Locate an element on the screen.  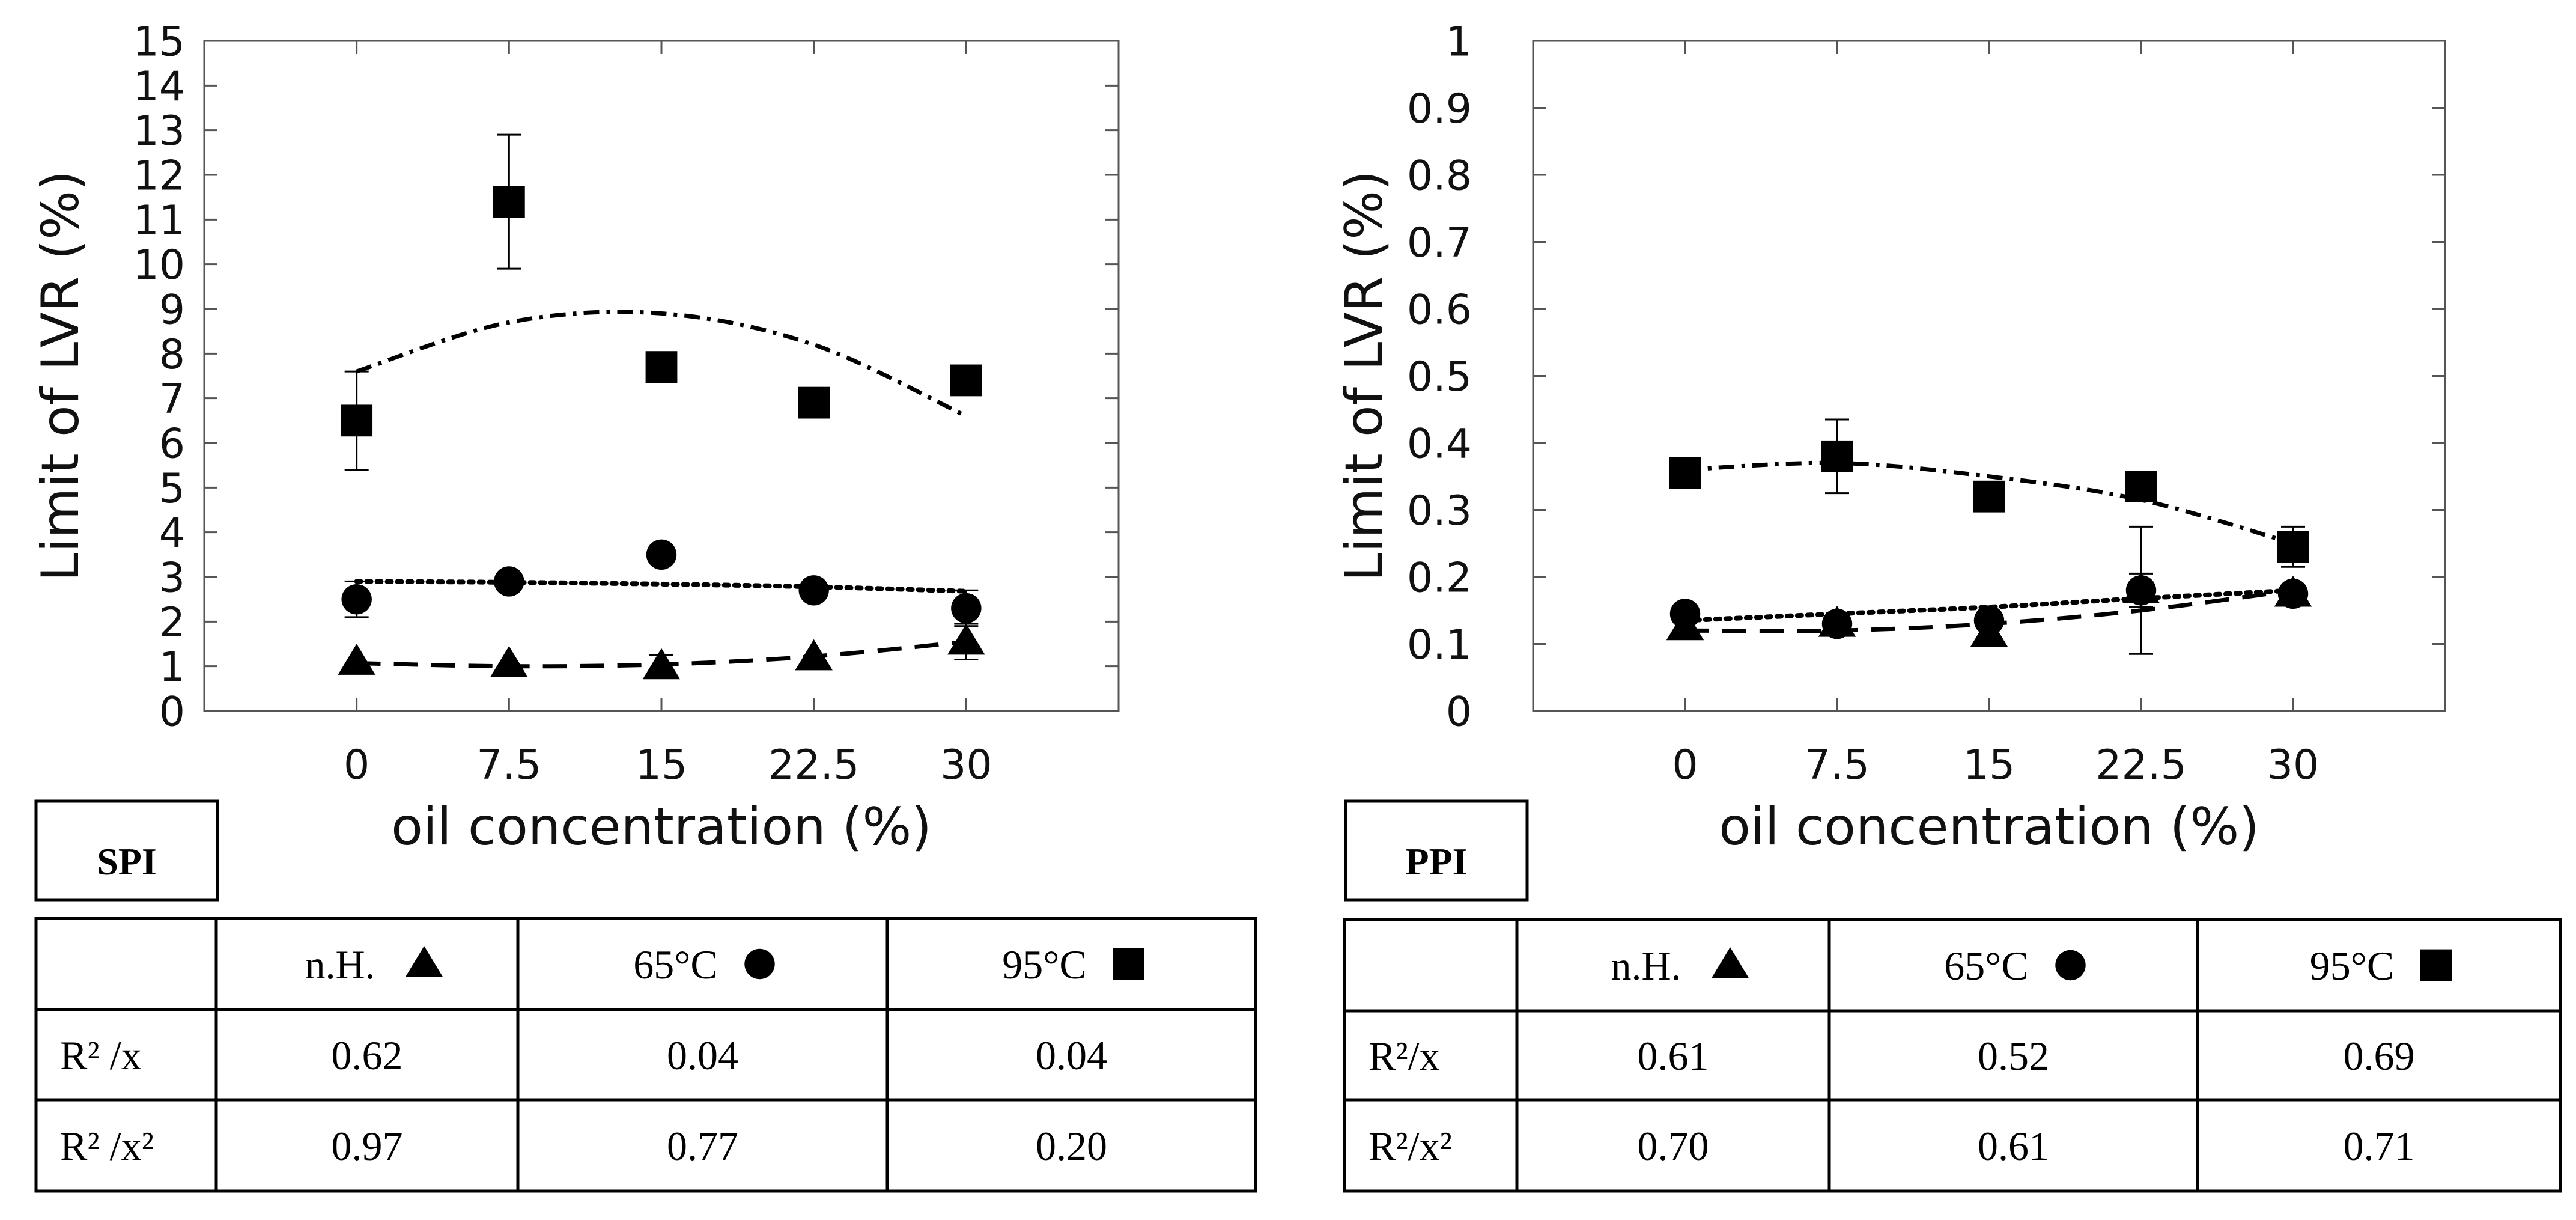
y-tick-label: 0.7 is located at coordinates (1439, 243).